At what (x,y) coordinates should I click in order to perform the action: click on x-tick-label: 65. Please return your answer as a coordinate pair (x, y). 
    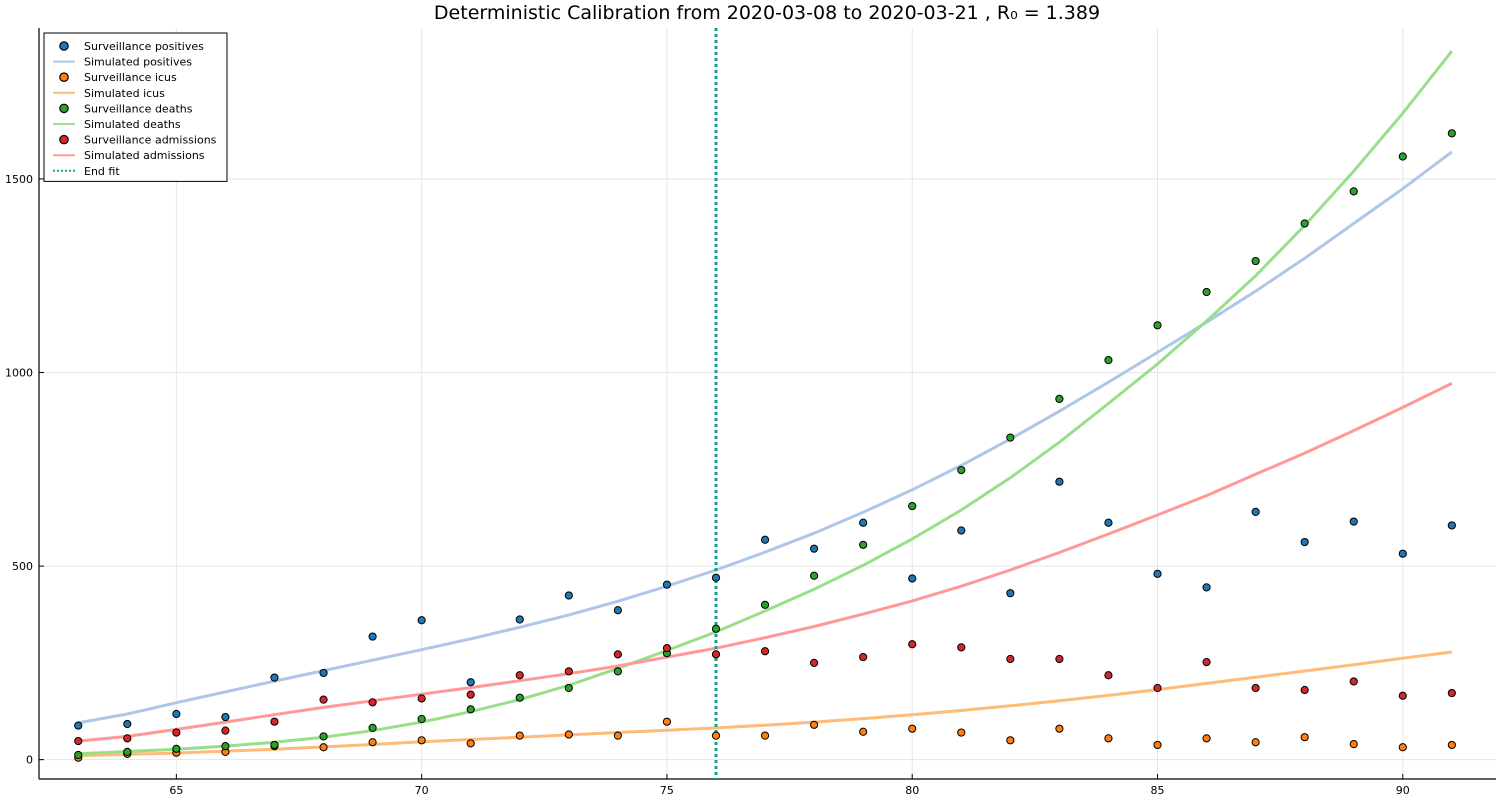
    Looking at the image, I should click on (176, 790).